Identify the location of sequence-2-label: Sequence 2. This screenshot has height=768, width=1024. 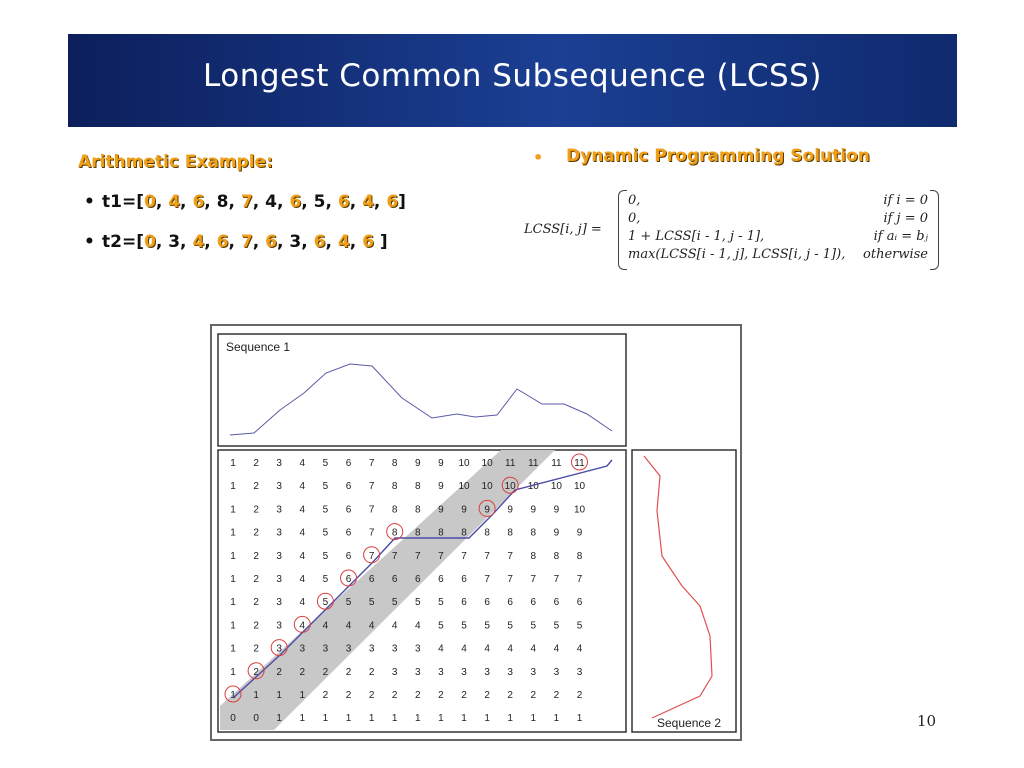
(689, 723).